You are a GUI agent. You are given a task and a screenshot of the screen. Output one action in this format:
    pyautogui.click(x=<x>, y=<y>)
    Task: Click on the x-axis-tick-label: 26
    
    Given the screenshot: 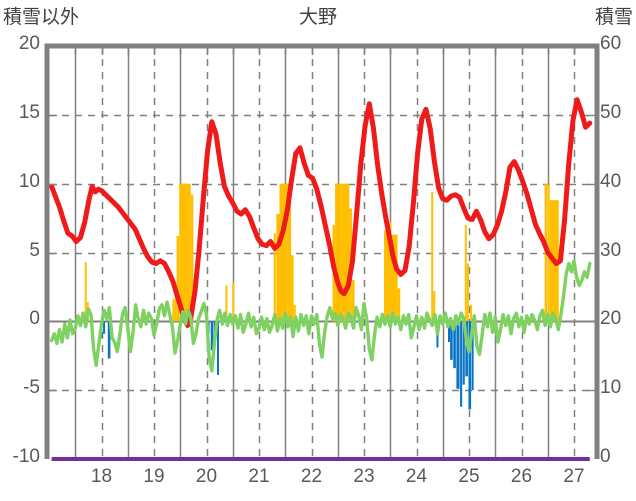 What is the action you would take?
    pyautogui.click(x=521, y=476)
    